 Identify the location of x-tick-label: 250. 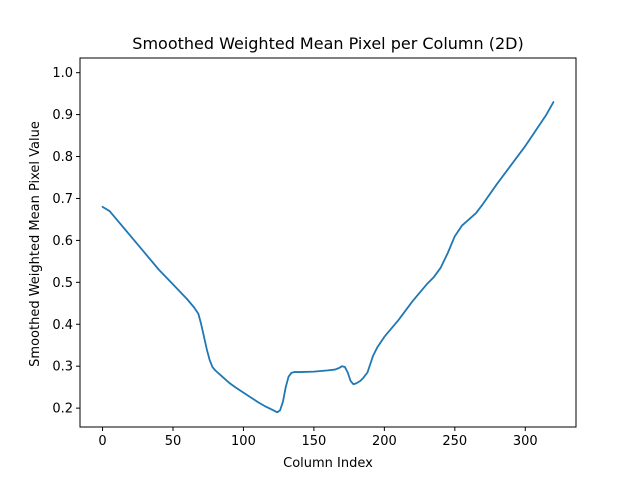
(454, 441).